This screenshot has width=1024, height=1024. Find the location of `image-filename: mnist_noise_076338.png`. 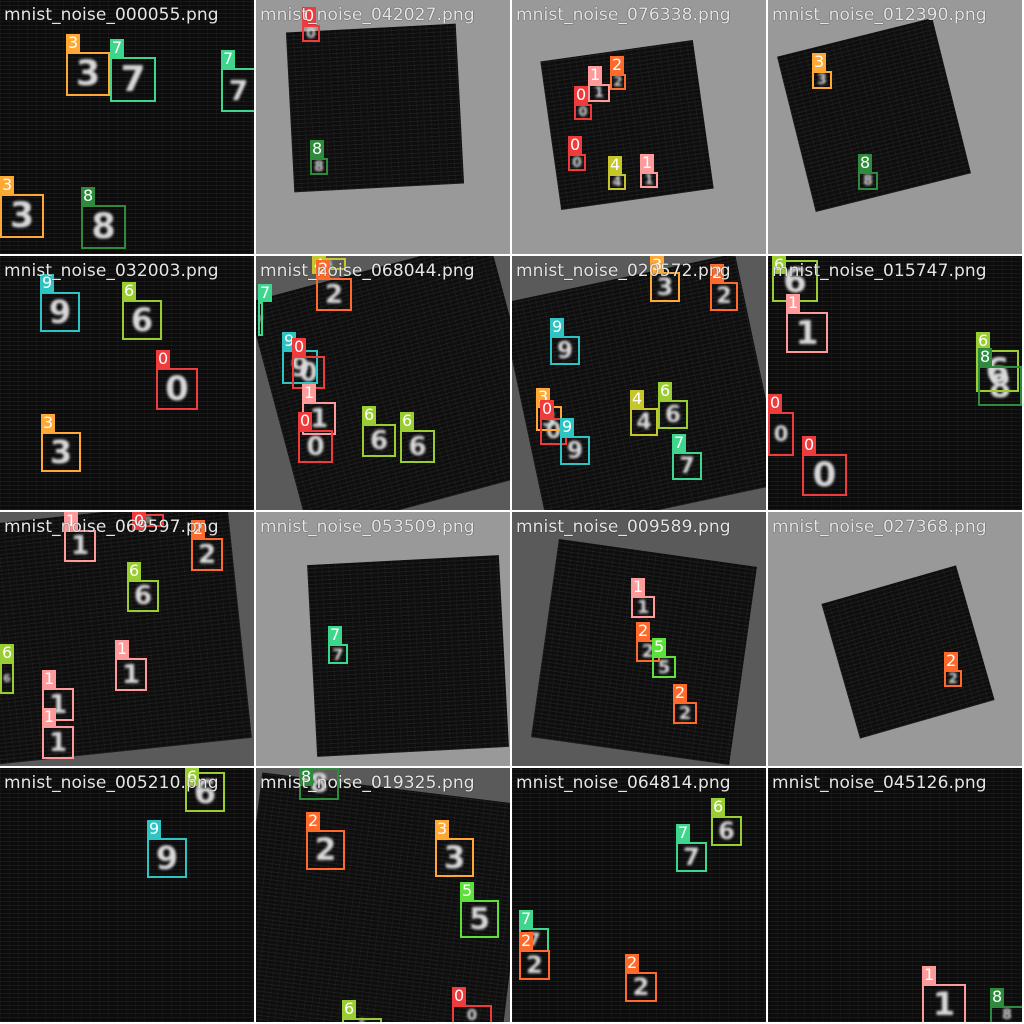

image-filename: mnist_noise_076338.png is located at coordinates (623, 15).